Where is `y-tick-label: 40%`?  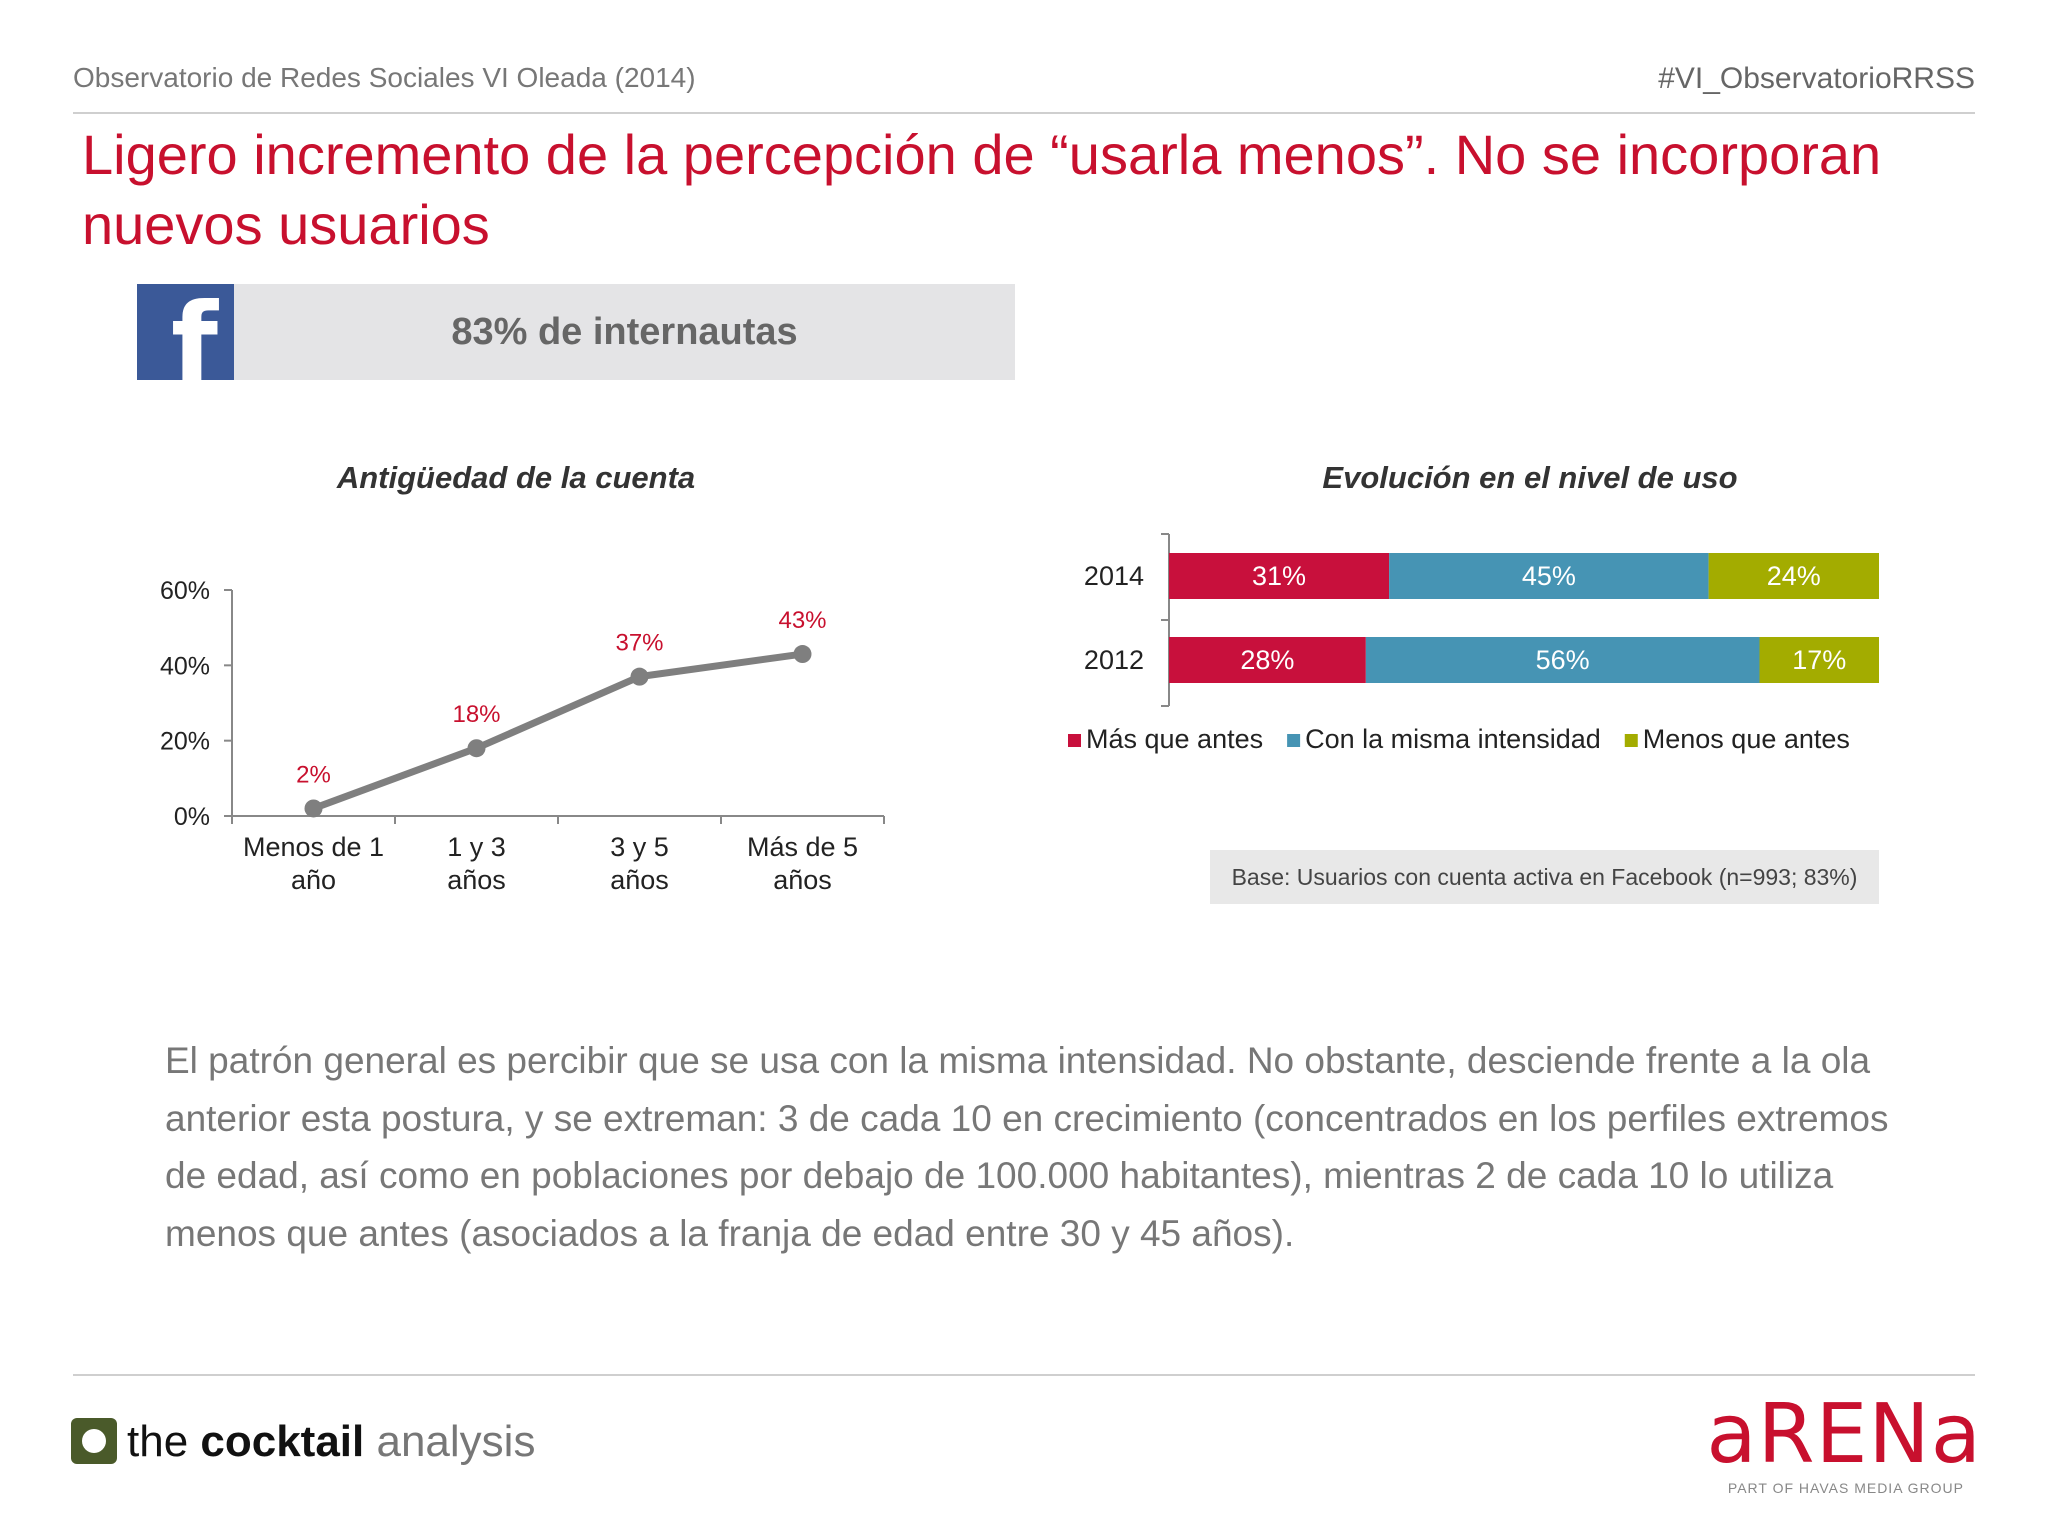 y-tick-label: 40% is located at coordinates (185, 666).